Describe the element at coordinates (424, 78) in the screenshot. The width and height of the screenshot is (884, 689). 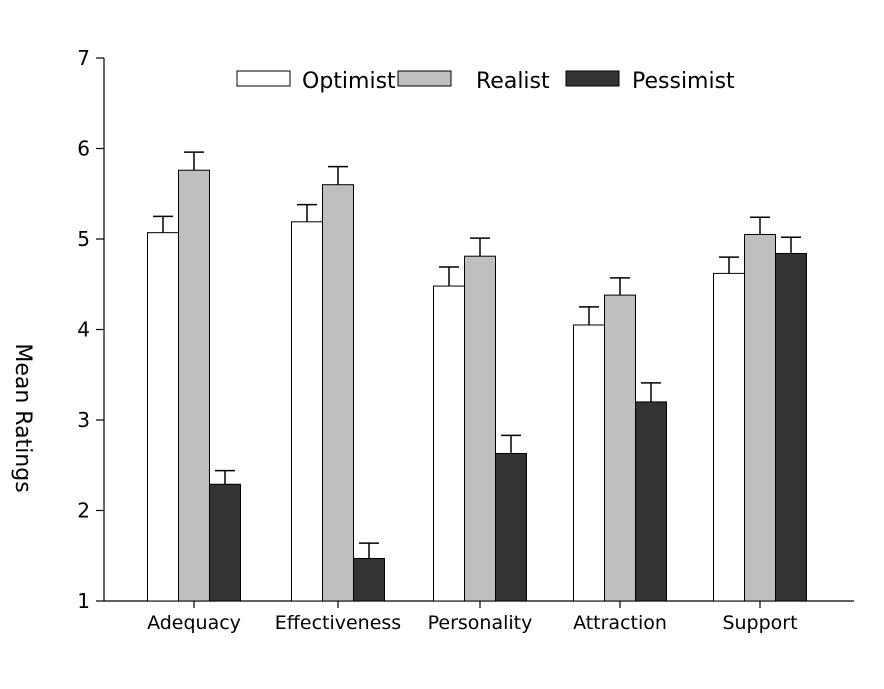
I see `legend-swatch-realist` at that location.